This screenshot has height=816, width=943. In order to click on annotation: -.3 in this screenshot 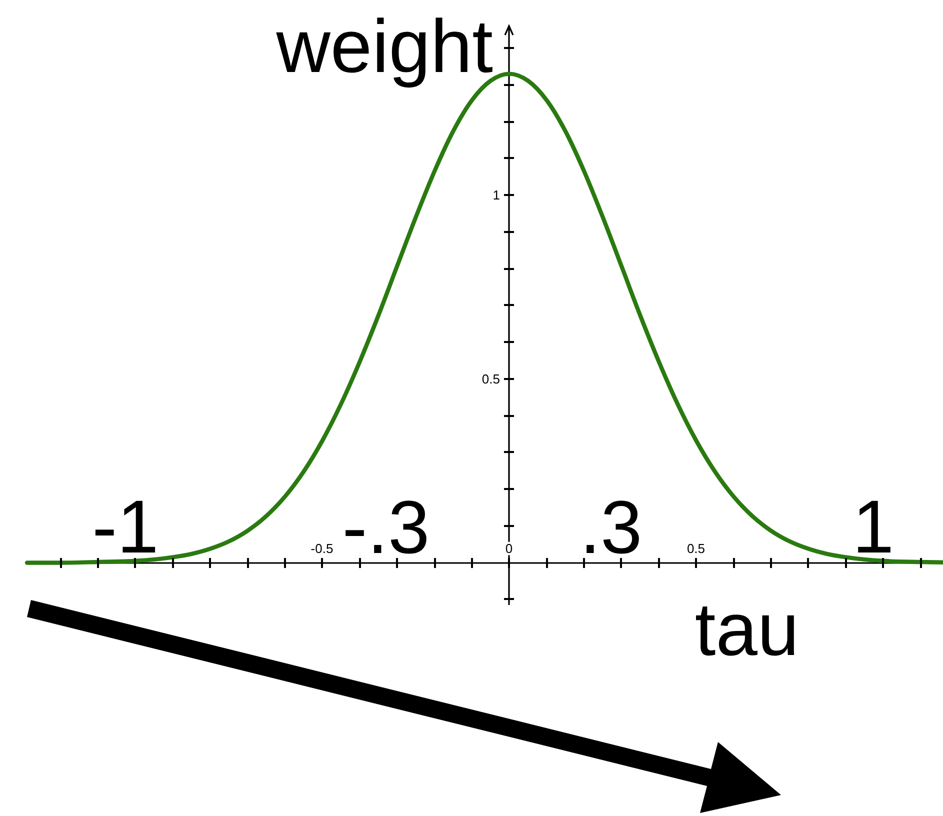, I will do `click(386, 527)`.